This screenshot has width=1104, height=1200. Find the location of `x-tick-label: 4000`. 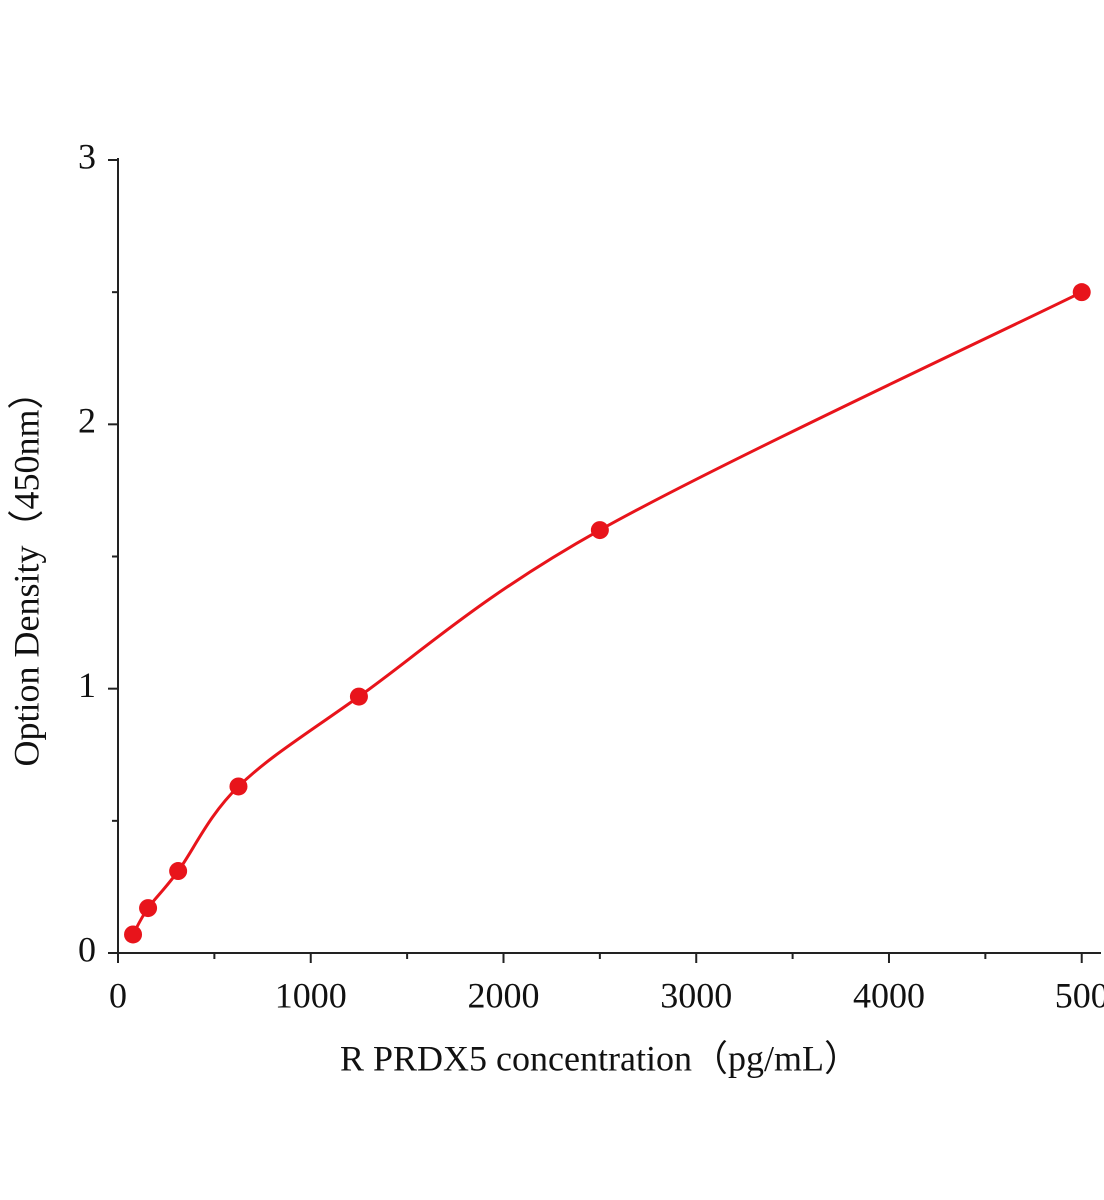

x-tick-label: 4000 is located at coordinates (889, 995).